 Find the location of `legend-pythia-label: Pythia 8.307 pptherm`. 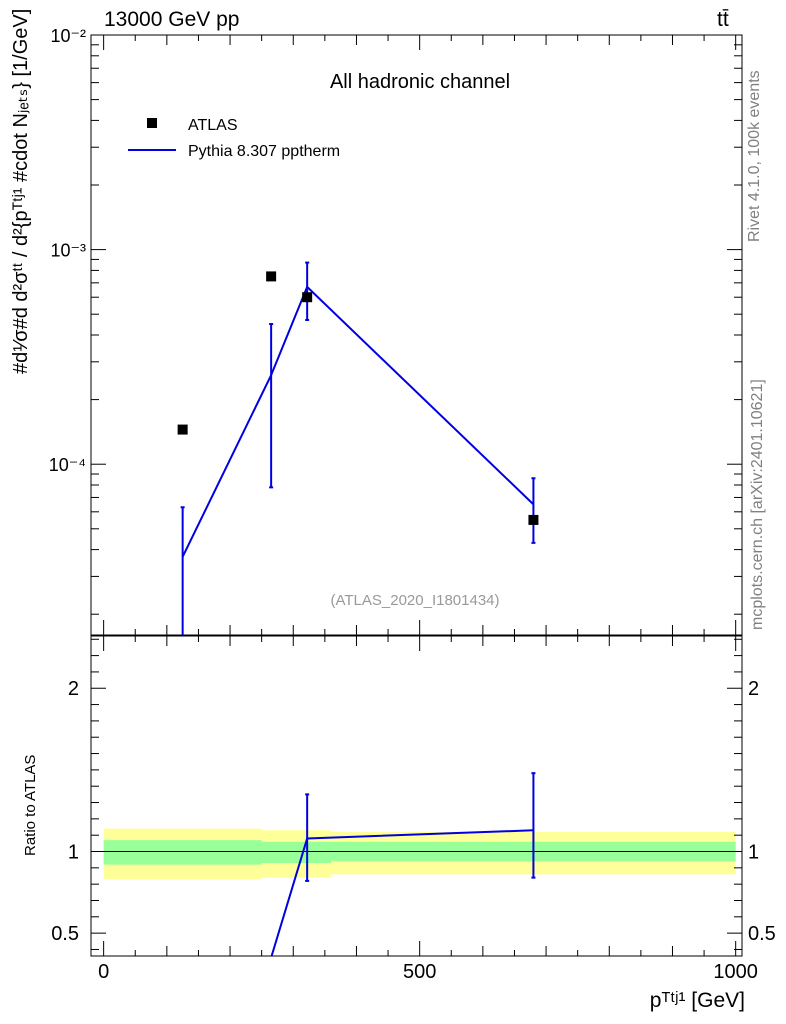

legend-pythia-label: Pythia 8.307 pptherm is located at coordinates (264, 151).